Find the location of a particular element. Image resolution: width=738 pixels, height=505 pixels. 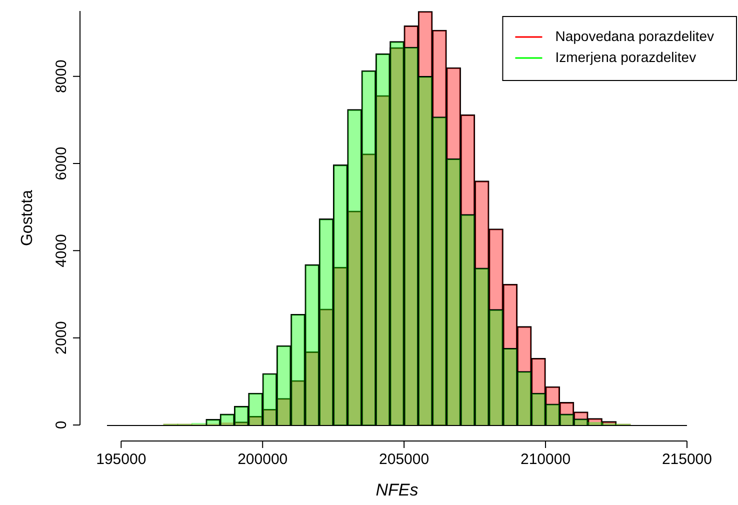

y-tick-label: 2000 is located at coordinates (61, 338).